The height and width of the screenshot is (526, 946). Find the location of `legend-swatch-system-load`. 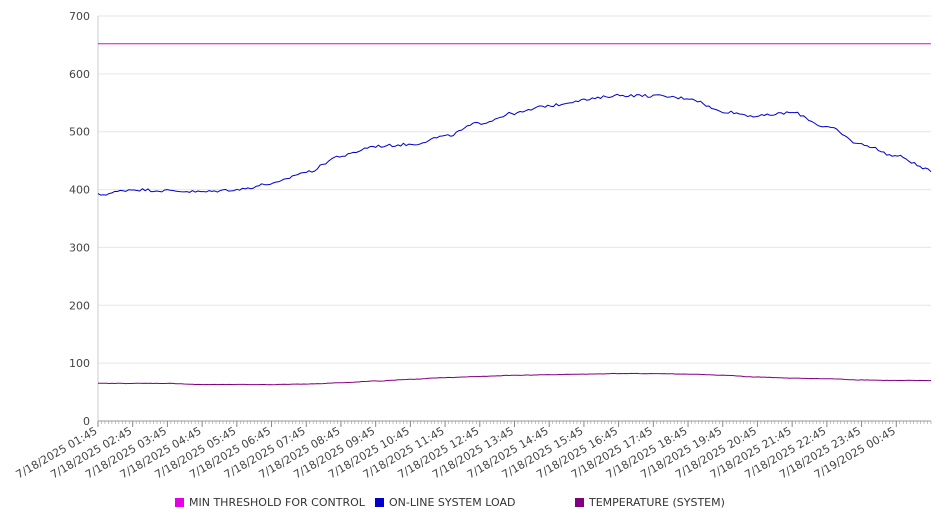

legend-swatch-system-load is located at coordinates (379, 502).